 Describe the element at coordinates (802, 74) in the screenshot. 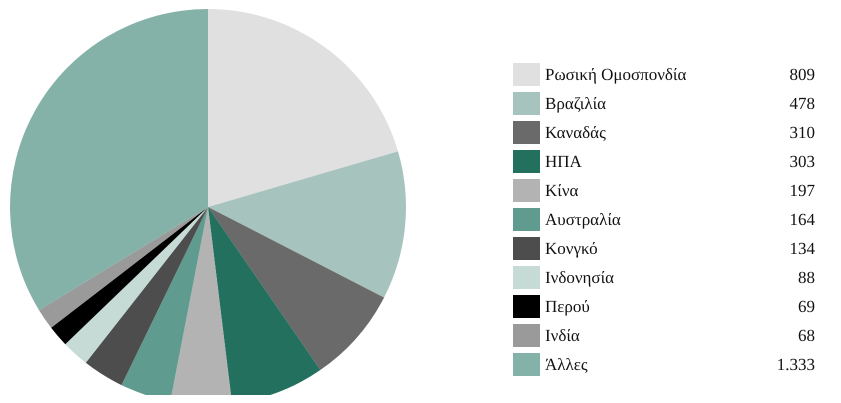

I see `data-label: 809` at that location.